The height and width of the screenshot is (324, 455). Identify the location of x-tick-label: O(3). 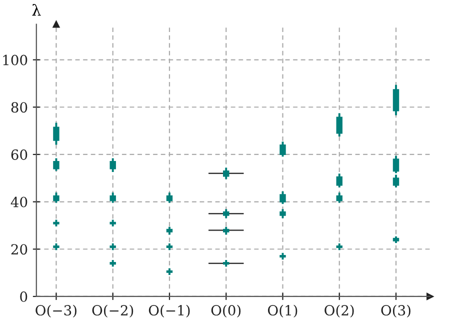
(395, 311).